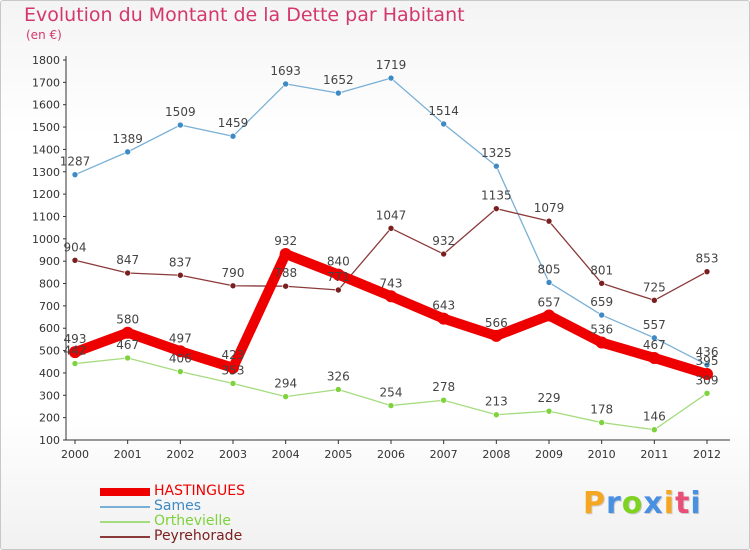  What do you see at coordinates (49, 440) in the screenshot?
I see `y-tick-label: 100` at bounding box center [49, 440].